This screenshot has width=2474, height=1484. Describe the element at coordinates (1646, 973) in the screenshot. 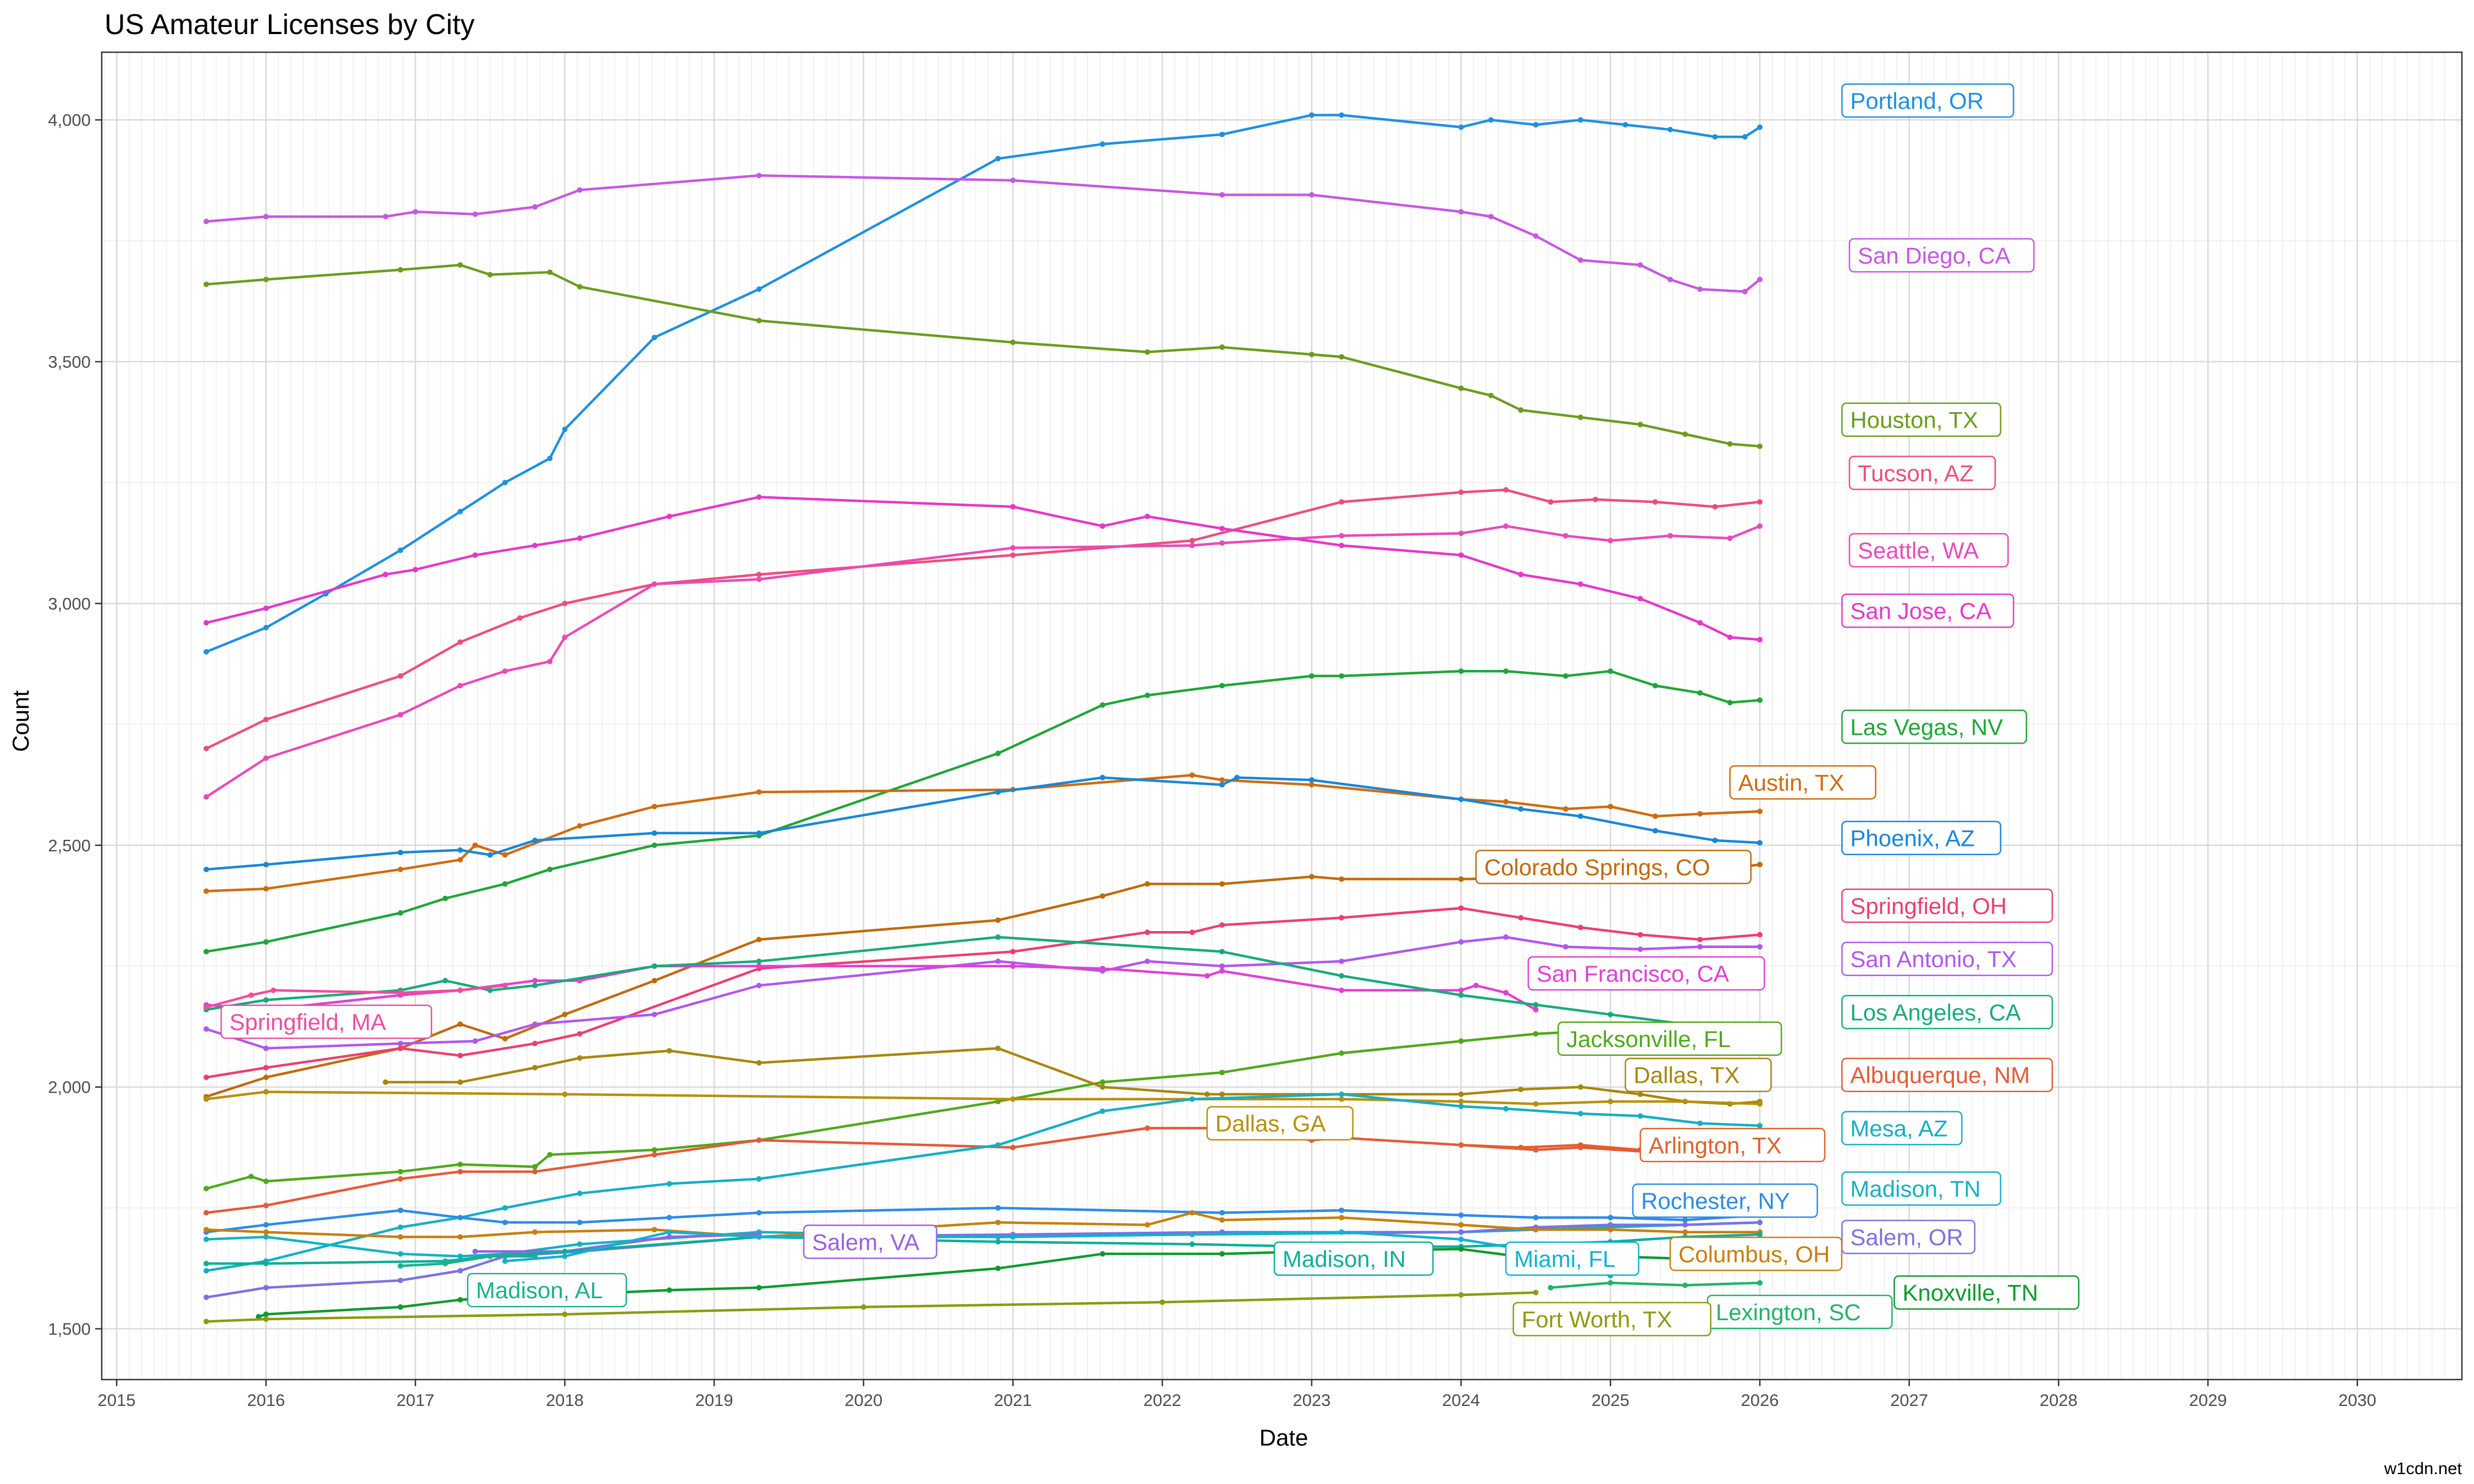

I see `series-label: San Francisco, CA` at that location.